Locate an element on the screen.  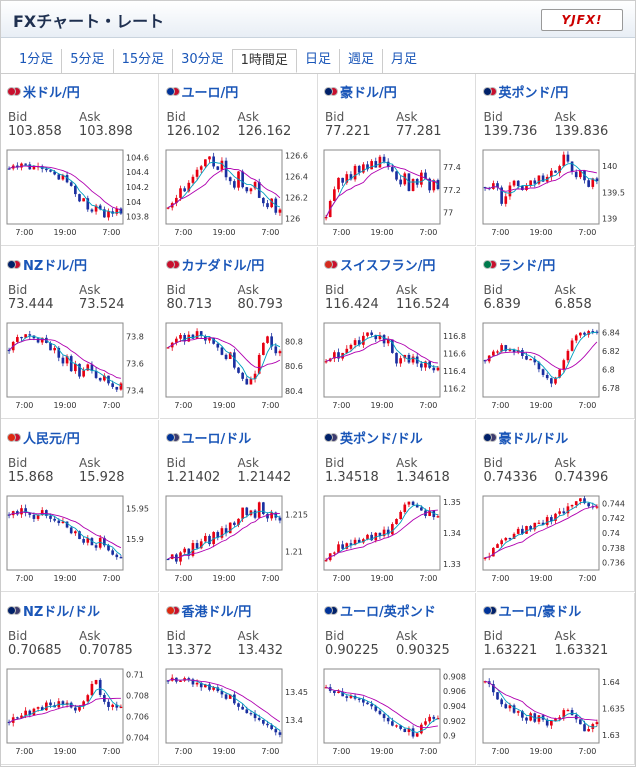
tab-7: 月足 is located at coordinates (403, 61).